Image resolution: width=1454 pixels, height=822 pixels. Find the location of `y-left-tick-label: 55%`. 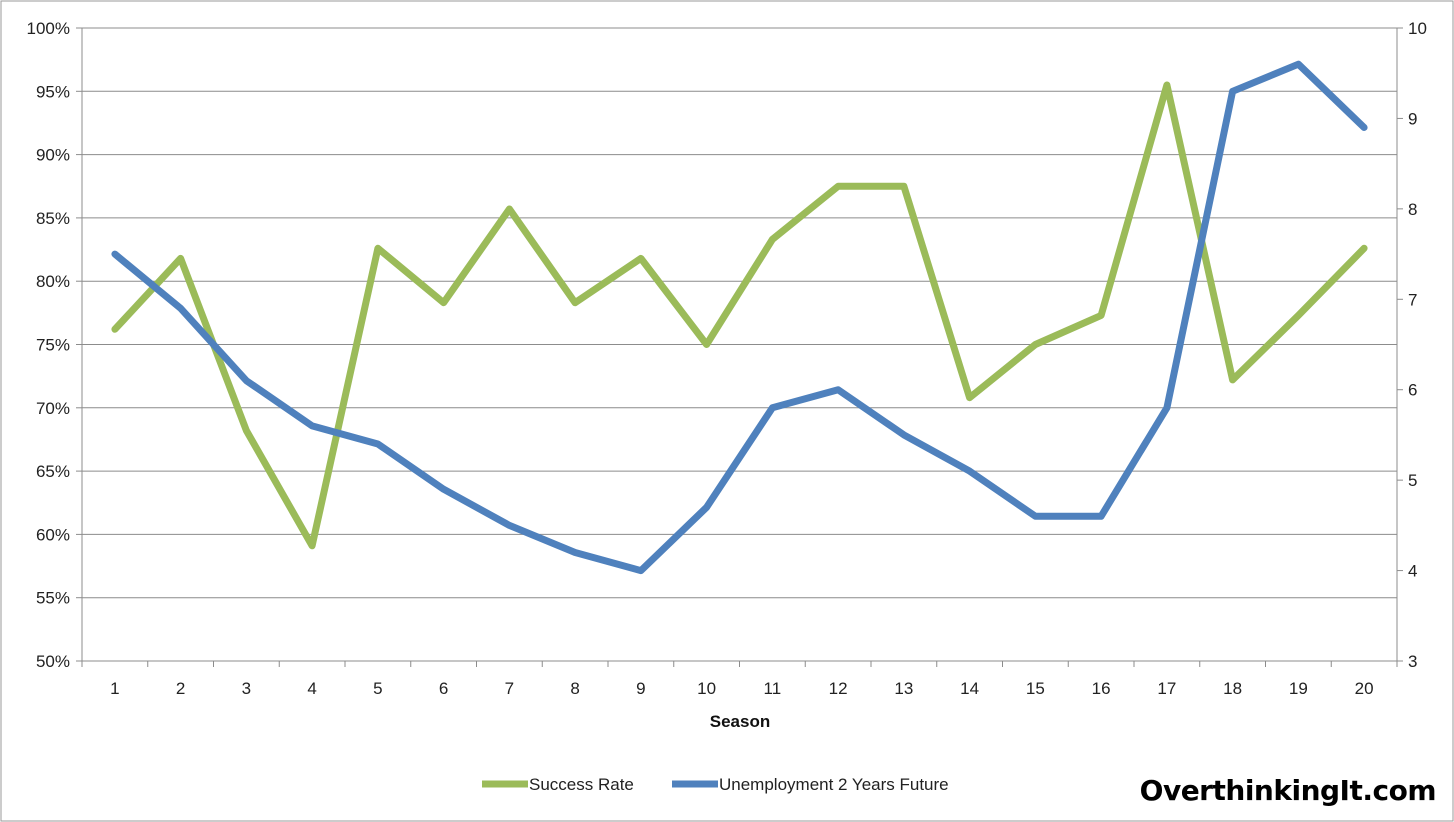

y-left-tick-label: 55% is located at coordinates (53, 598).